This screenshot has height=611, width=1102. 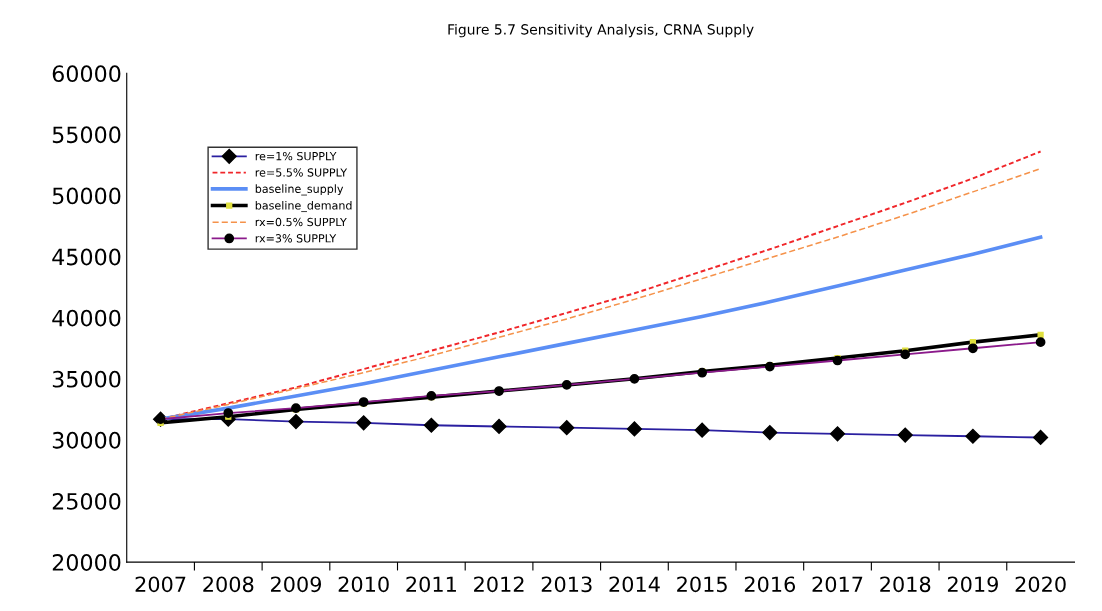 I want to click on x-tick-label: 2009, so click(x=296, y=584).